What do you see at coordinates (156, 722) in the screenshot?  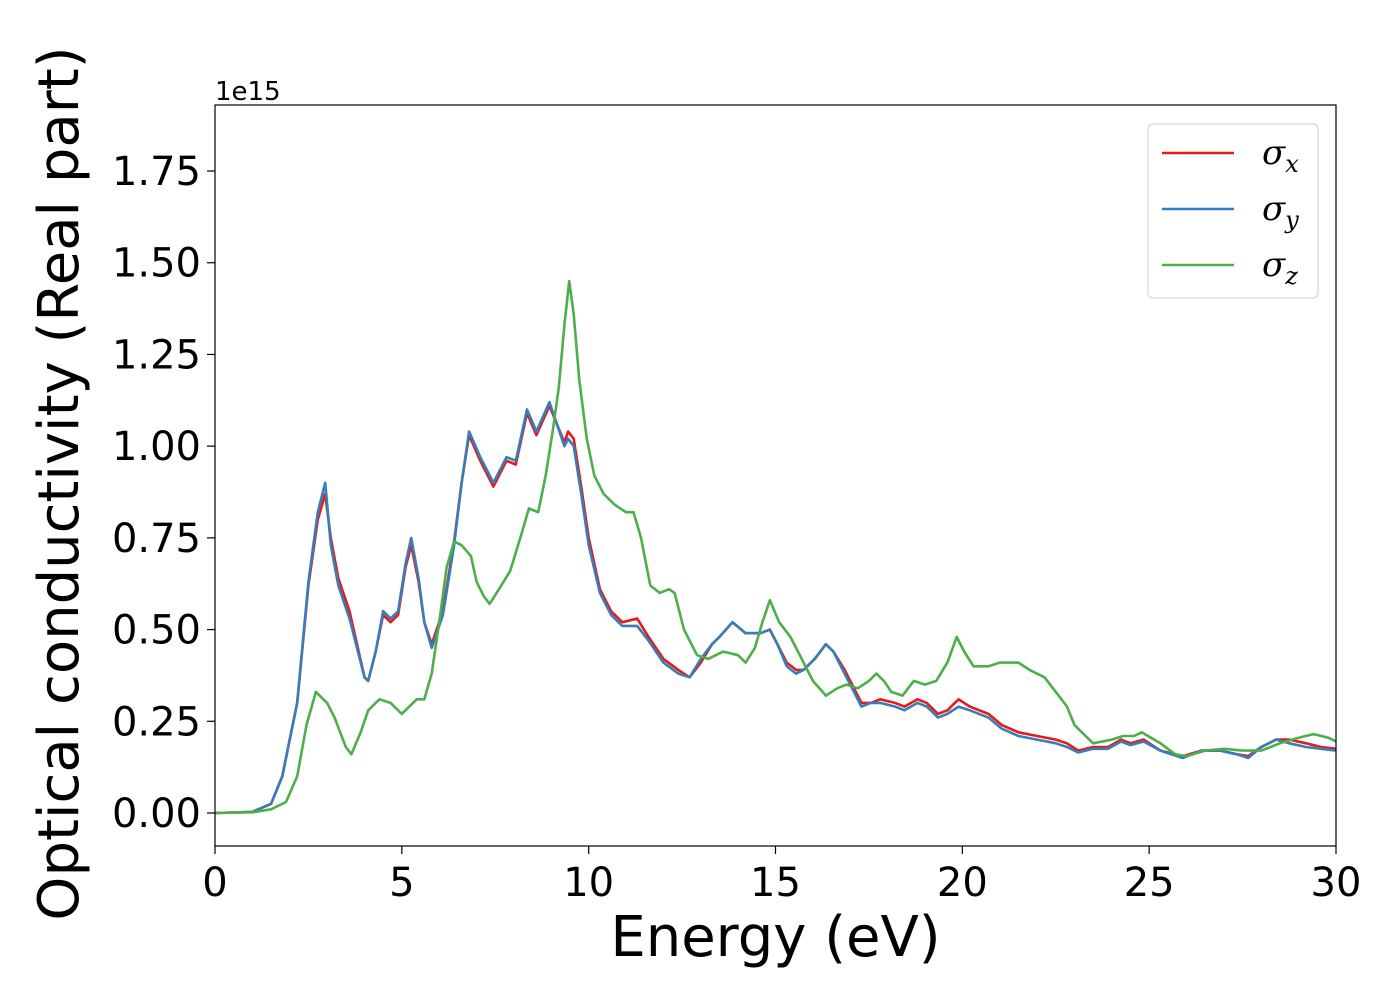 I see `y-tick-label: 0.25` at bounding box center [156, 722].